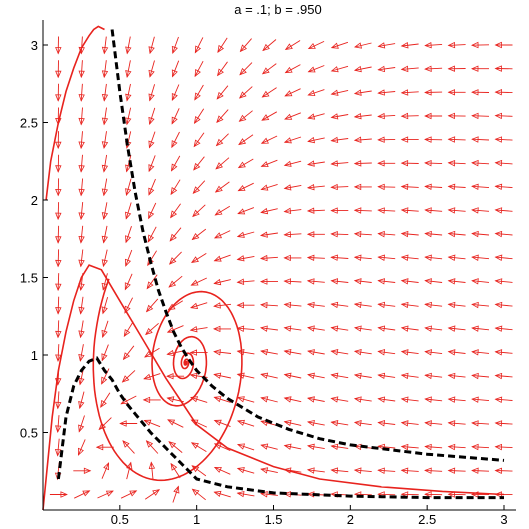 This screenshot has height=529, width=529. Describe the element at coordinates (273, 519) in the screenshot. I see `x-tick-label: 1.5` at that location.